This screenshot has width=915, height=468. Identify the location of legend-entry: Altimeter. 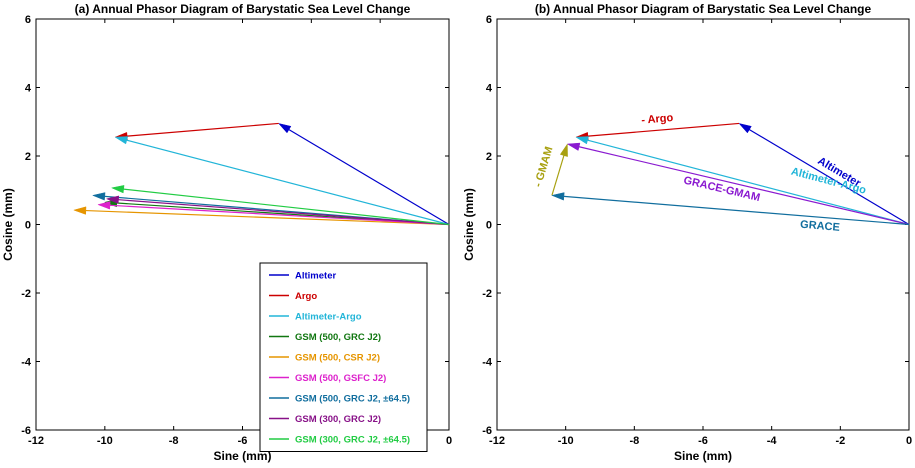
(315, 276).